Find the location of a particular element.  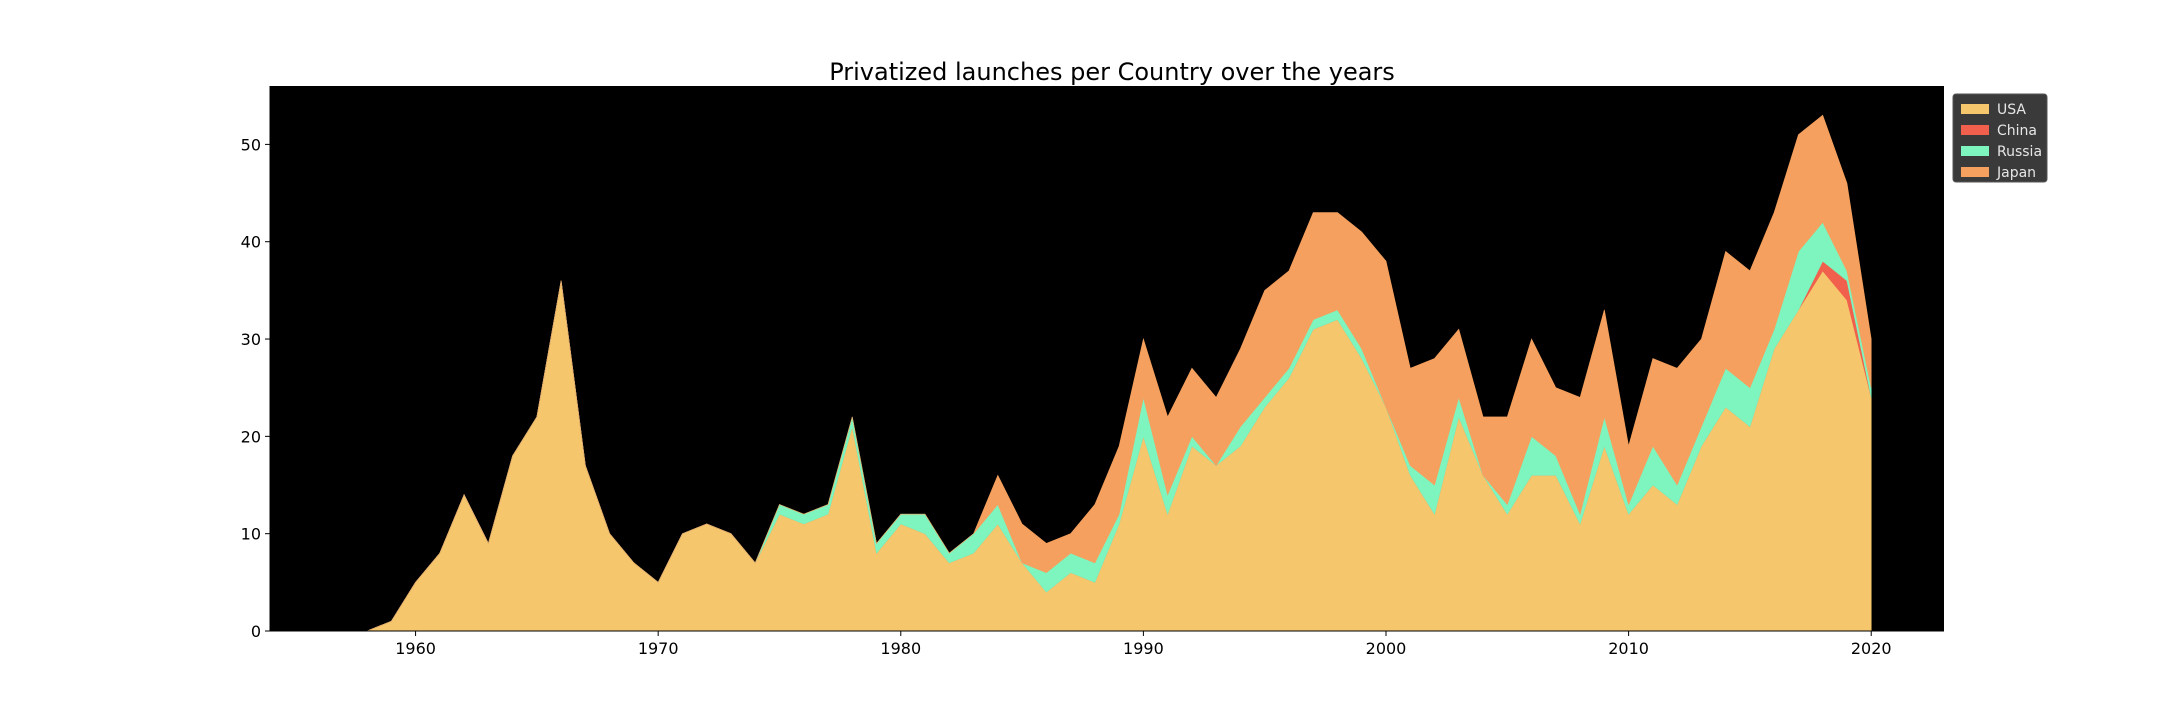

x-tick-label: 2020 is located at coordinates (1871, 648).